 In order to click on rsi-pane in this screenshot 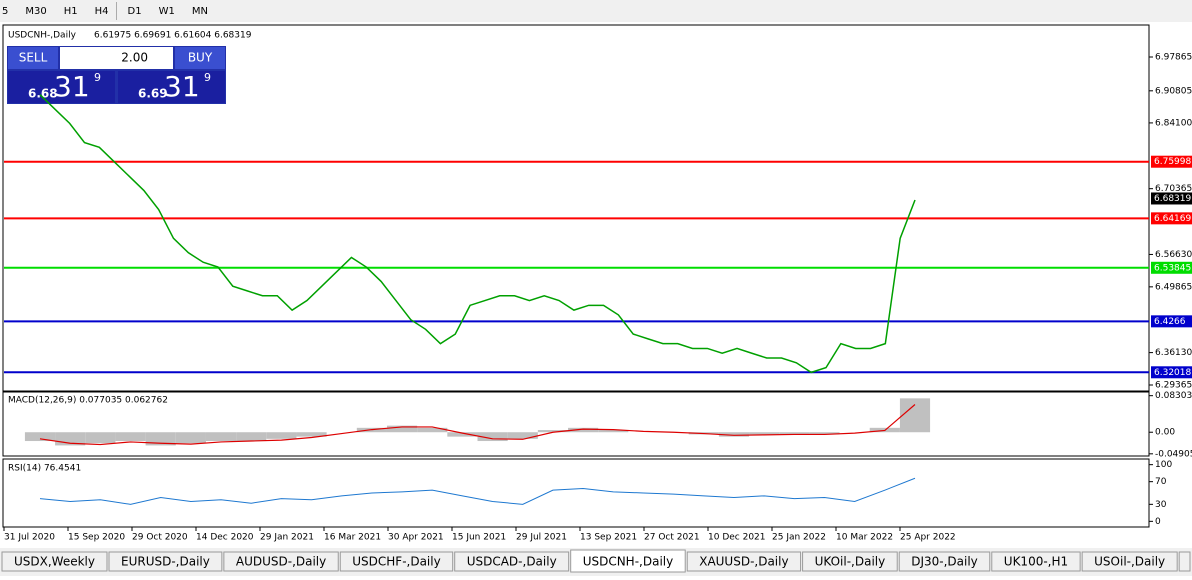, I will do `click(576, 493)`.